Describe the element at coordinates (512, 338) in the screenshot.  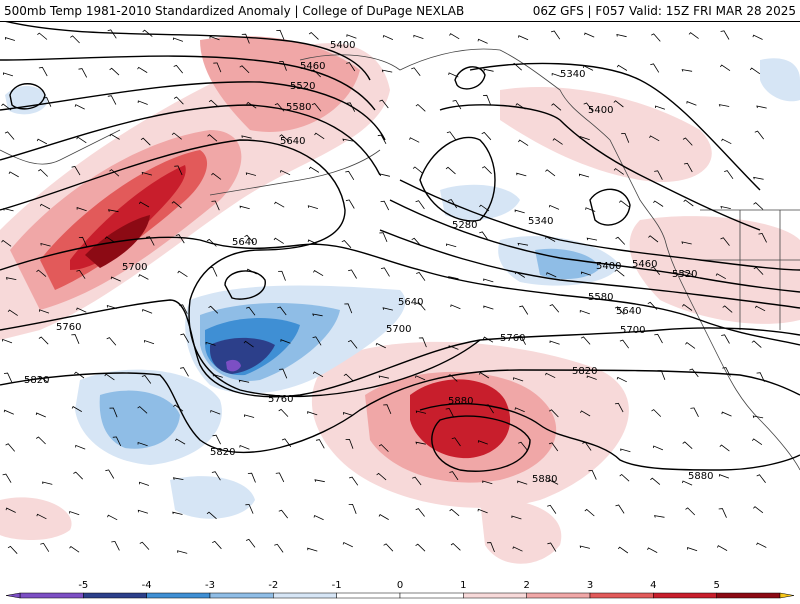
I see `contour-label: 5760` at that location.